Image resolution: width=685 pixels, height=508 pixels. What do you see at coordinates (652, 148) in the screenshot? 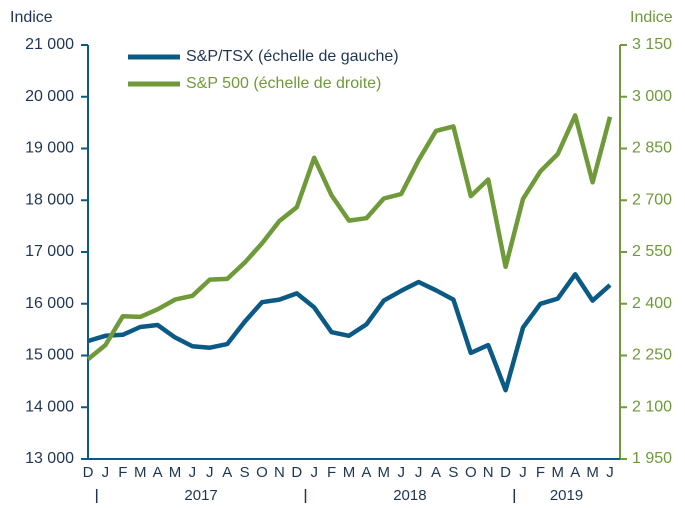
I see `y2-tick-label: 2 850` at bounding box center [652, 148].